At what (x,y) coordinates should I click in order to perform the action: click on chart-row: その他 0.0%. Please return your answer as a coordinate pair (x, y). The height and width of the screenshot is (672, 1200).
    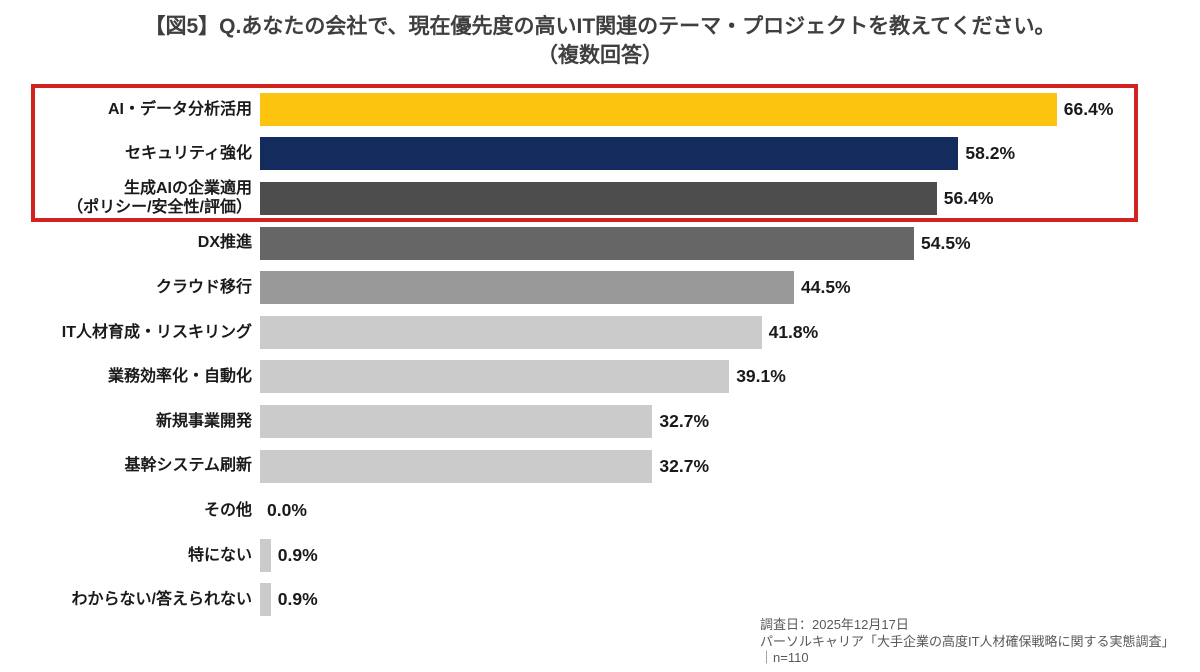
    Looking at the image, I should click on (600, 510).